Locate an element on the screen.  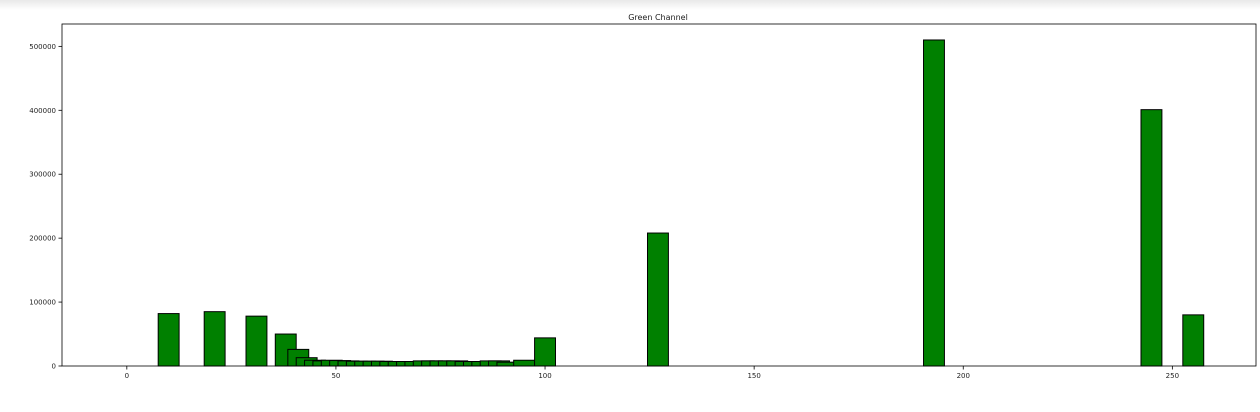
chart-title: Green Channel is located at coordinates (658, 17).